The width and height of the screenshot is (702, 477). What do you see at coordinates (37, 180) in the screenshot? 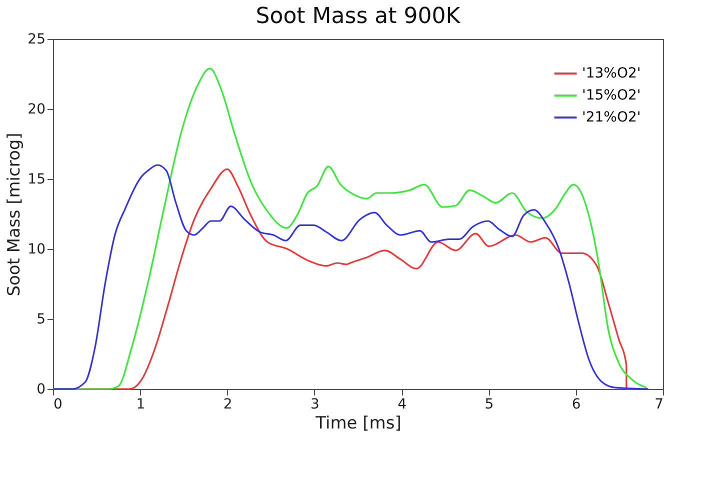
I see `y-tick-label: 15` at bounding box center [37, 180].